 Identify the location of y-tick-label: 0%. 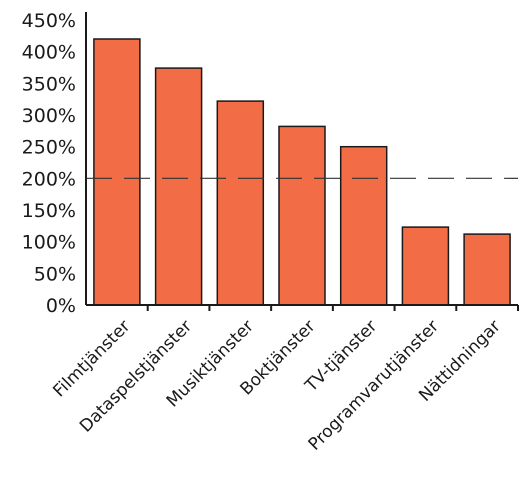
(61, 306).